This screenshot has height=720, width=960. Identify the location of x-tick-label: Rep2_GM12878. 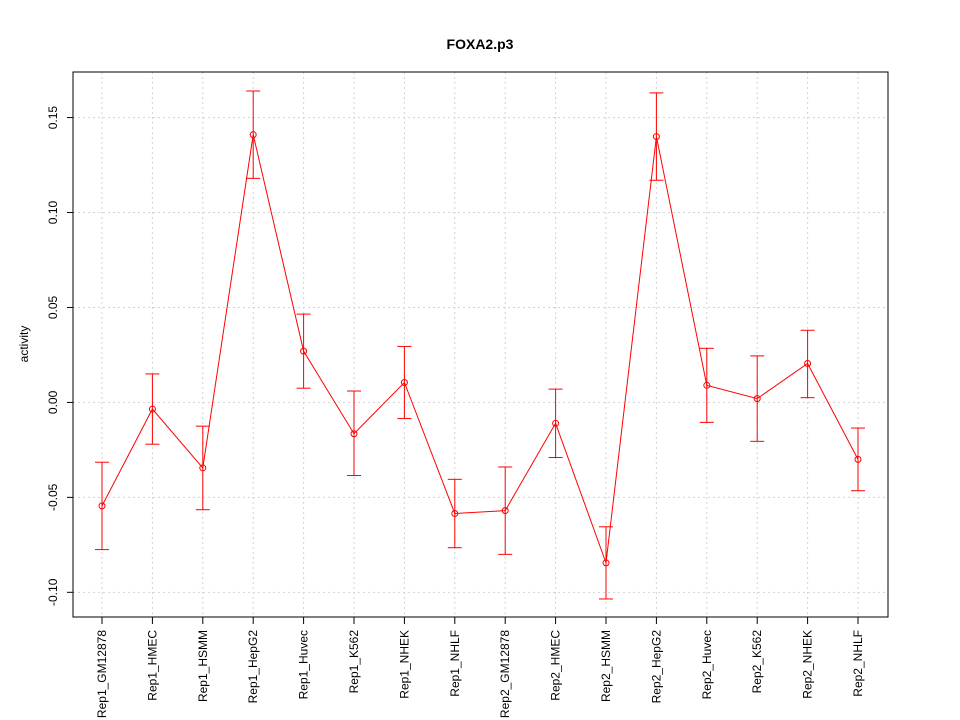
(505, 674).